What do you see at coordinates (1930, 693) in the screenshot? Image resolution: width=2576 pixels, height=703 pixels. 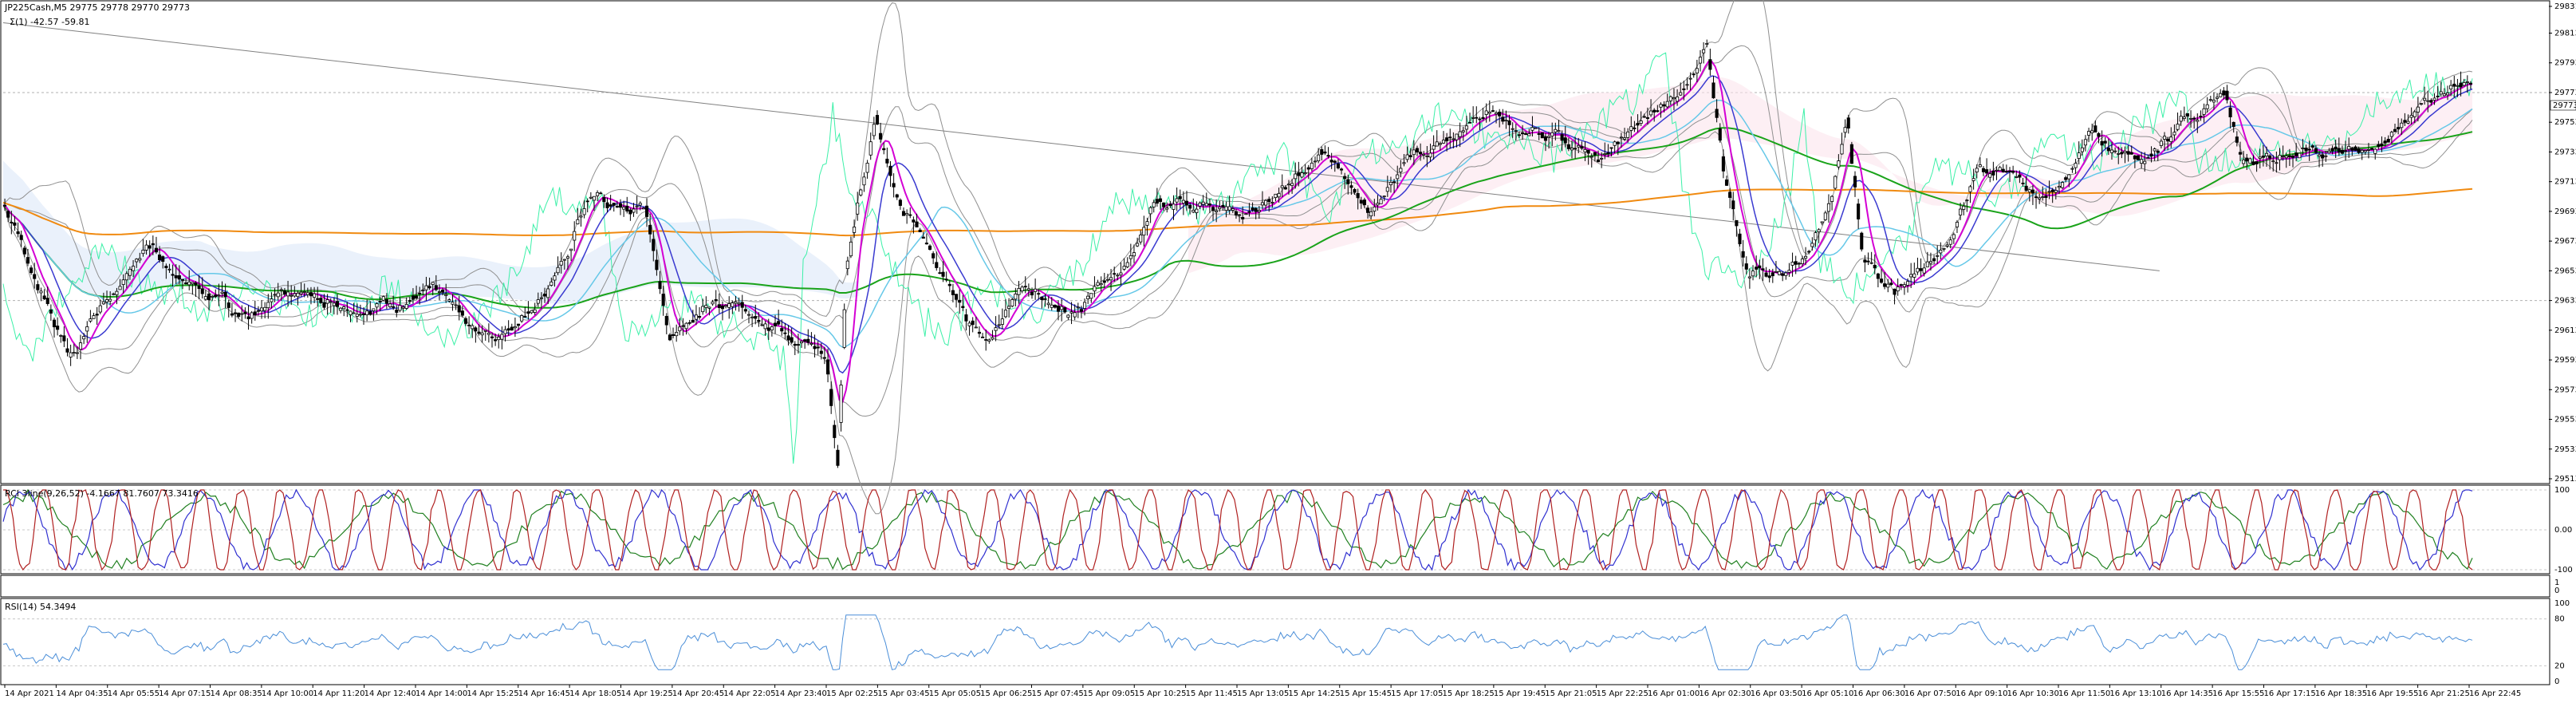 I see `time-tick-label: 16 Apr 07:50` at bounding box center [1930, 693].